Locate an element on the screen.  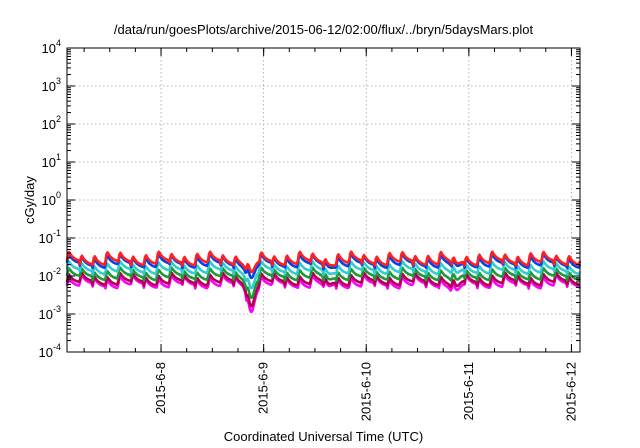
x-tick-label: 2015-6-12 is located at coordinates (570, 391).